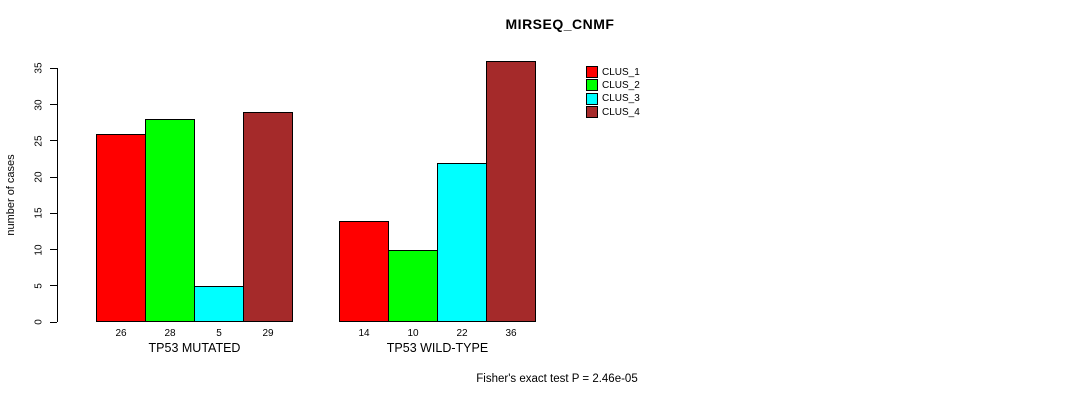 The height and width of the screenshot is (400, 1090). What do you see at coordinates (462, 333) in the screenshot?
I see `bar-value-label: 22` at bounding box center [462, 333].